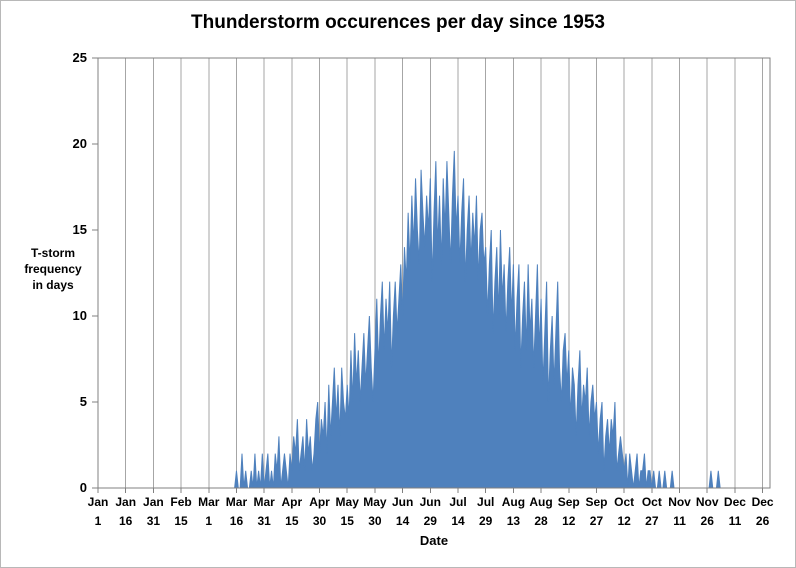  Describe the element at coordinates (181, 502) in the screenshot. I see `x-tick-month: Feb` at that location.